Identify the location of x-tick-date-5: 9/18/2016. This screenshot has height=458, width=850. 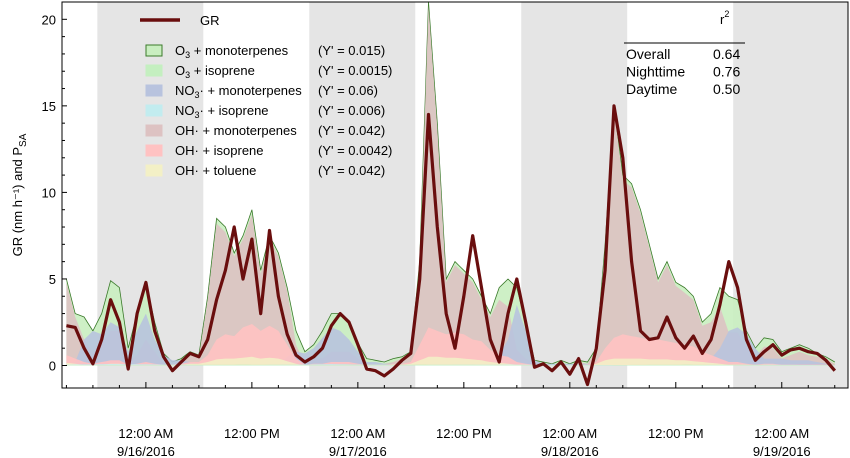
(570, 451).